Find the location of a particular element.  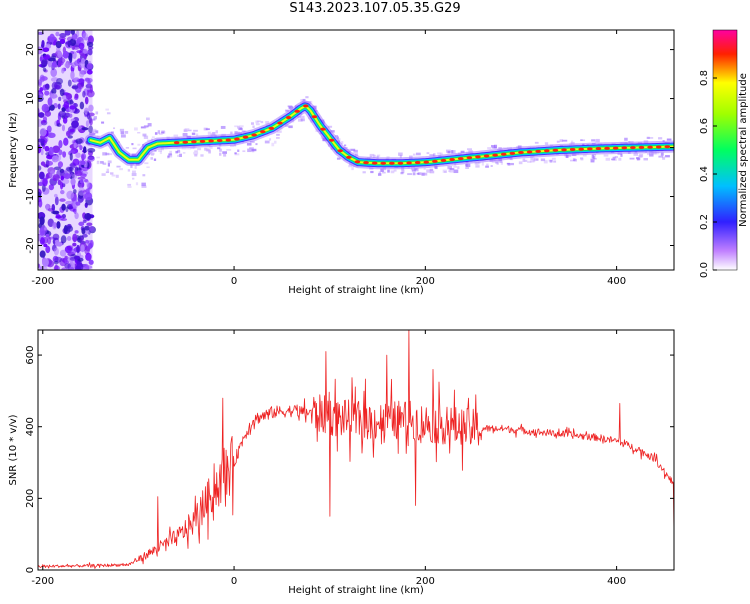

colorbar-tick-label: 0.8 is located at coordinates (704, 78).